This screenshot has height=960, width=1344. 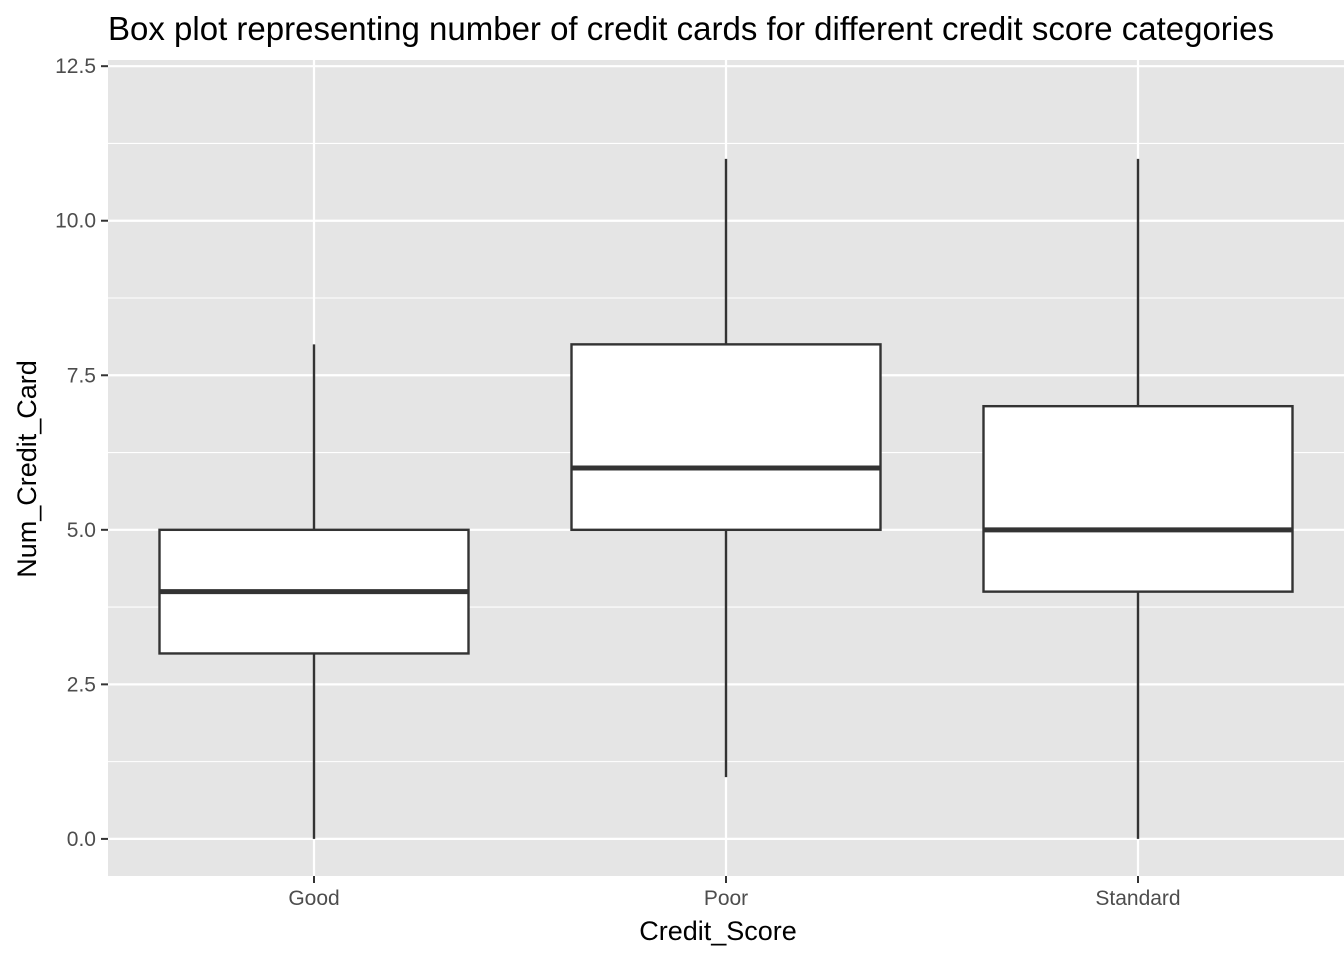 What do you see at coordinates (75, 221) in the screenshot?
I see `y-tick-label: 10.0` at bounding box center [75, 221].